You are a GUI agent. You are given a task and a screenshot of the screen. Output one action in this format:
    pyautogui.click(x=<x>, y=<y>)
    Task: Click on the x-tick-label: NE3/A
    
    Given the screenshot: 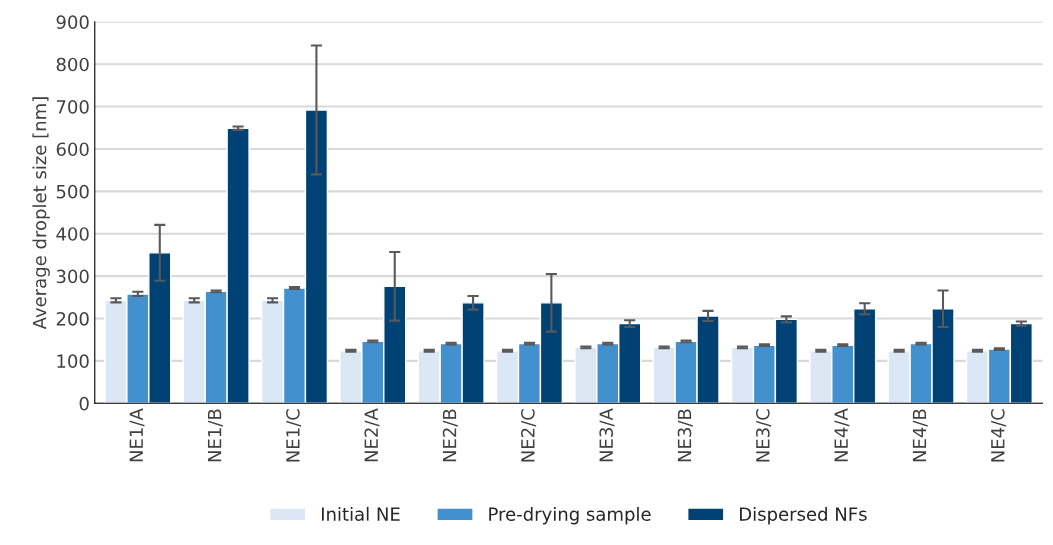 What is the action you would take?
    pyautogui.click(x=607, y=435)
    